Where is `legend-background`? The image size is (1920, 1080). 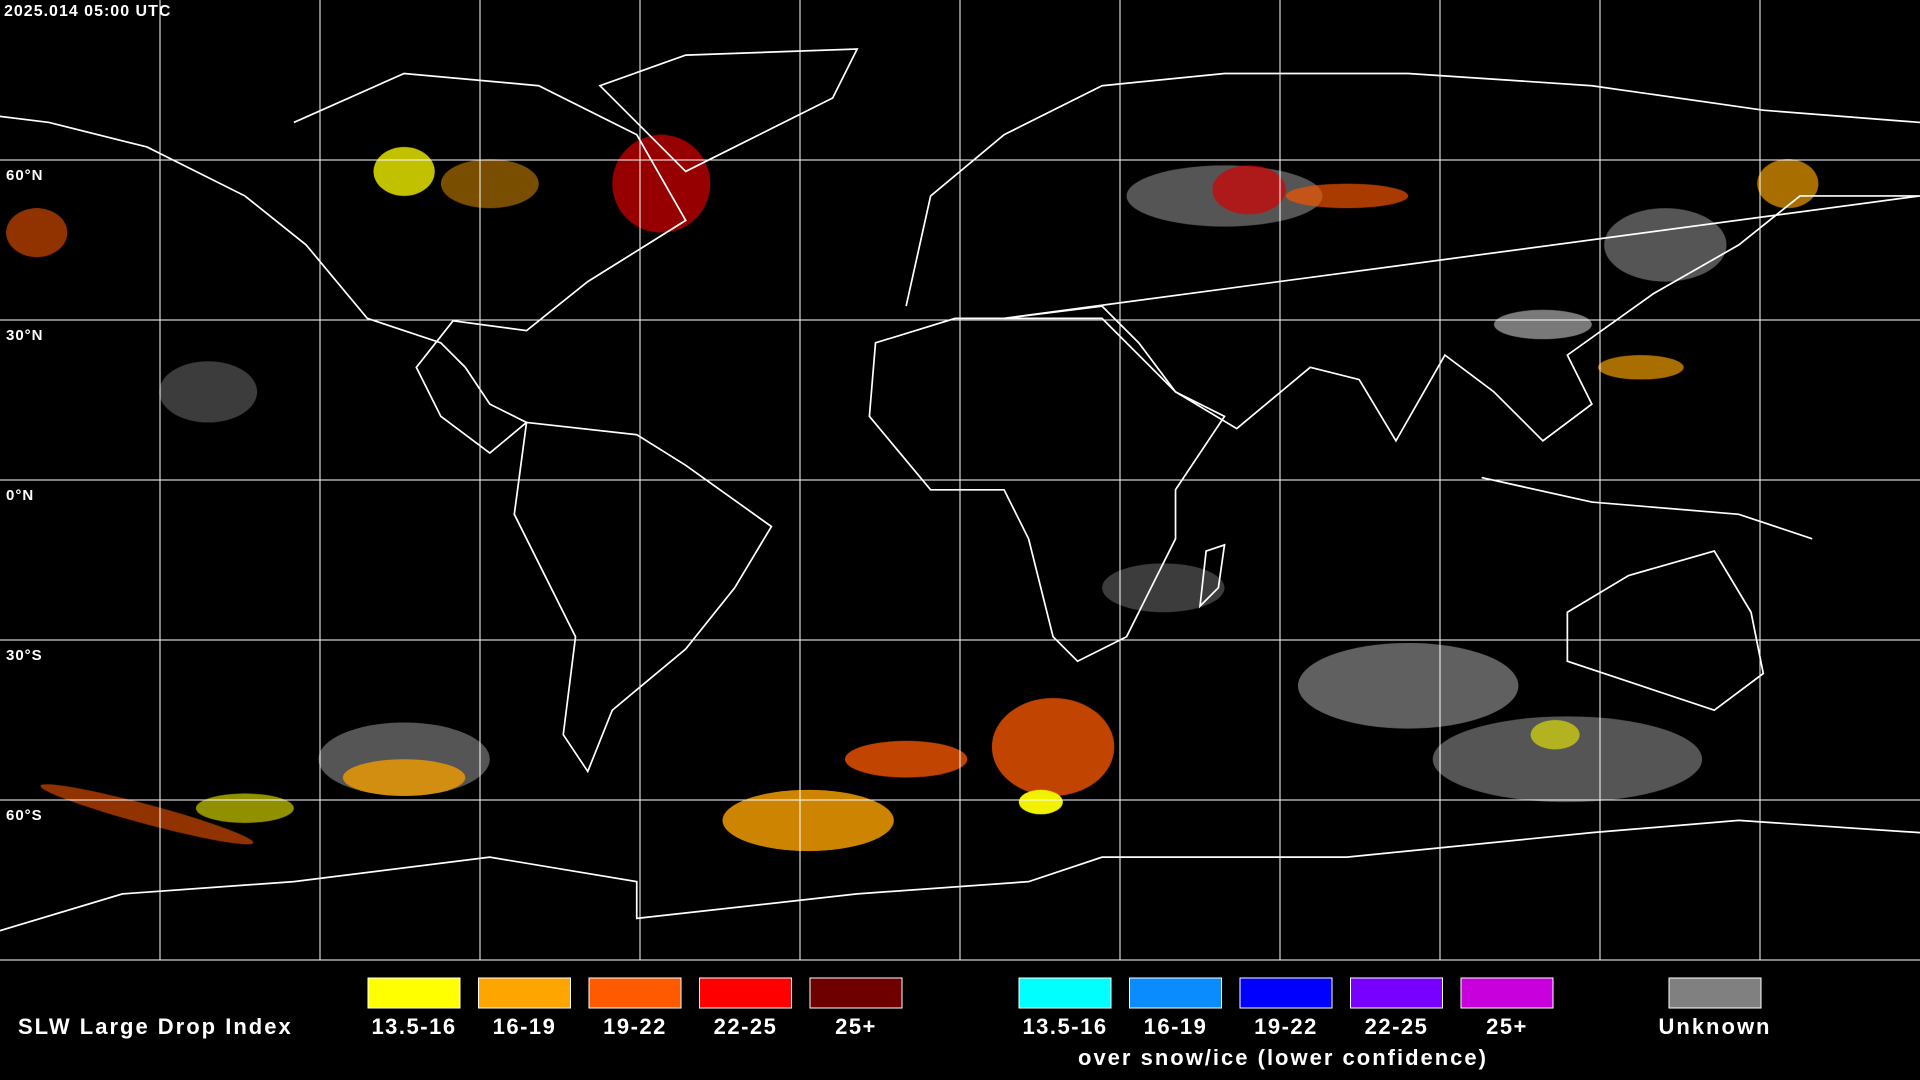 legend-background is located at coordinates (960, 1020).